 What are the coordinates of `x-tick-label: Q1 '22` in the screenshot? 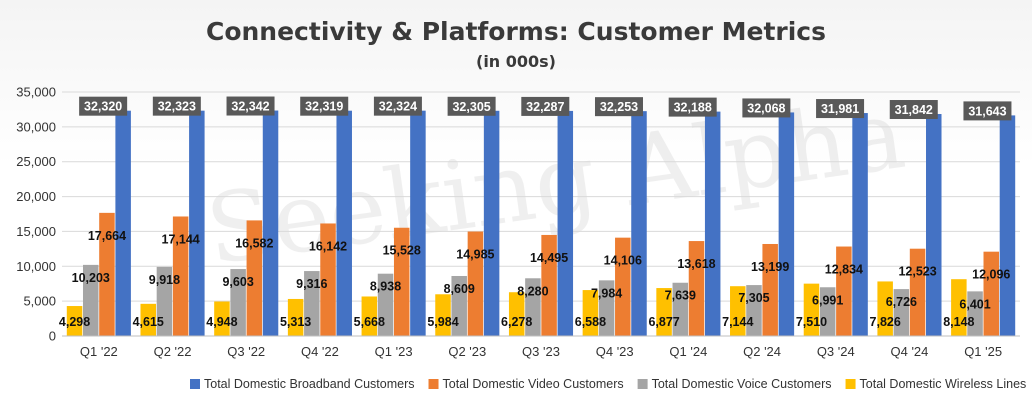 It's located at (99, 351).